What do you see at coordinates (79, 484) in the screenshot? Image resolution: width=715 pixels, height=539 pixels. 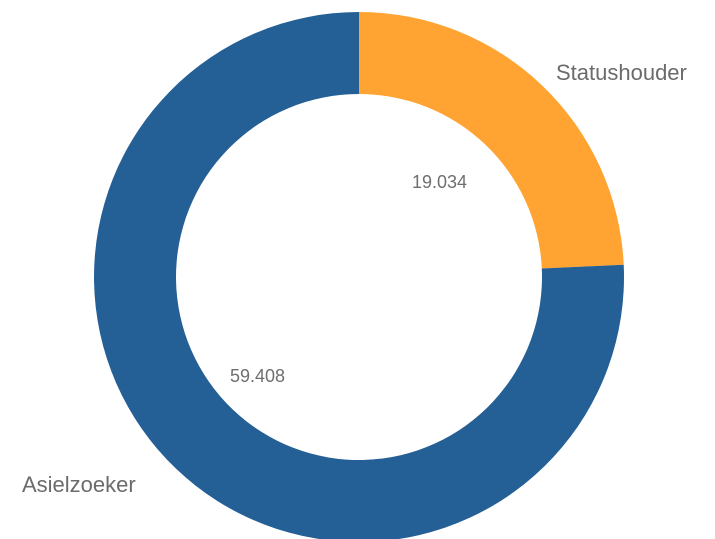 I see `slice-label-asielzoeker: Asielzoeker` at bounding box center [79, 484].